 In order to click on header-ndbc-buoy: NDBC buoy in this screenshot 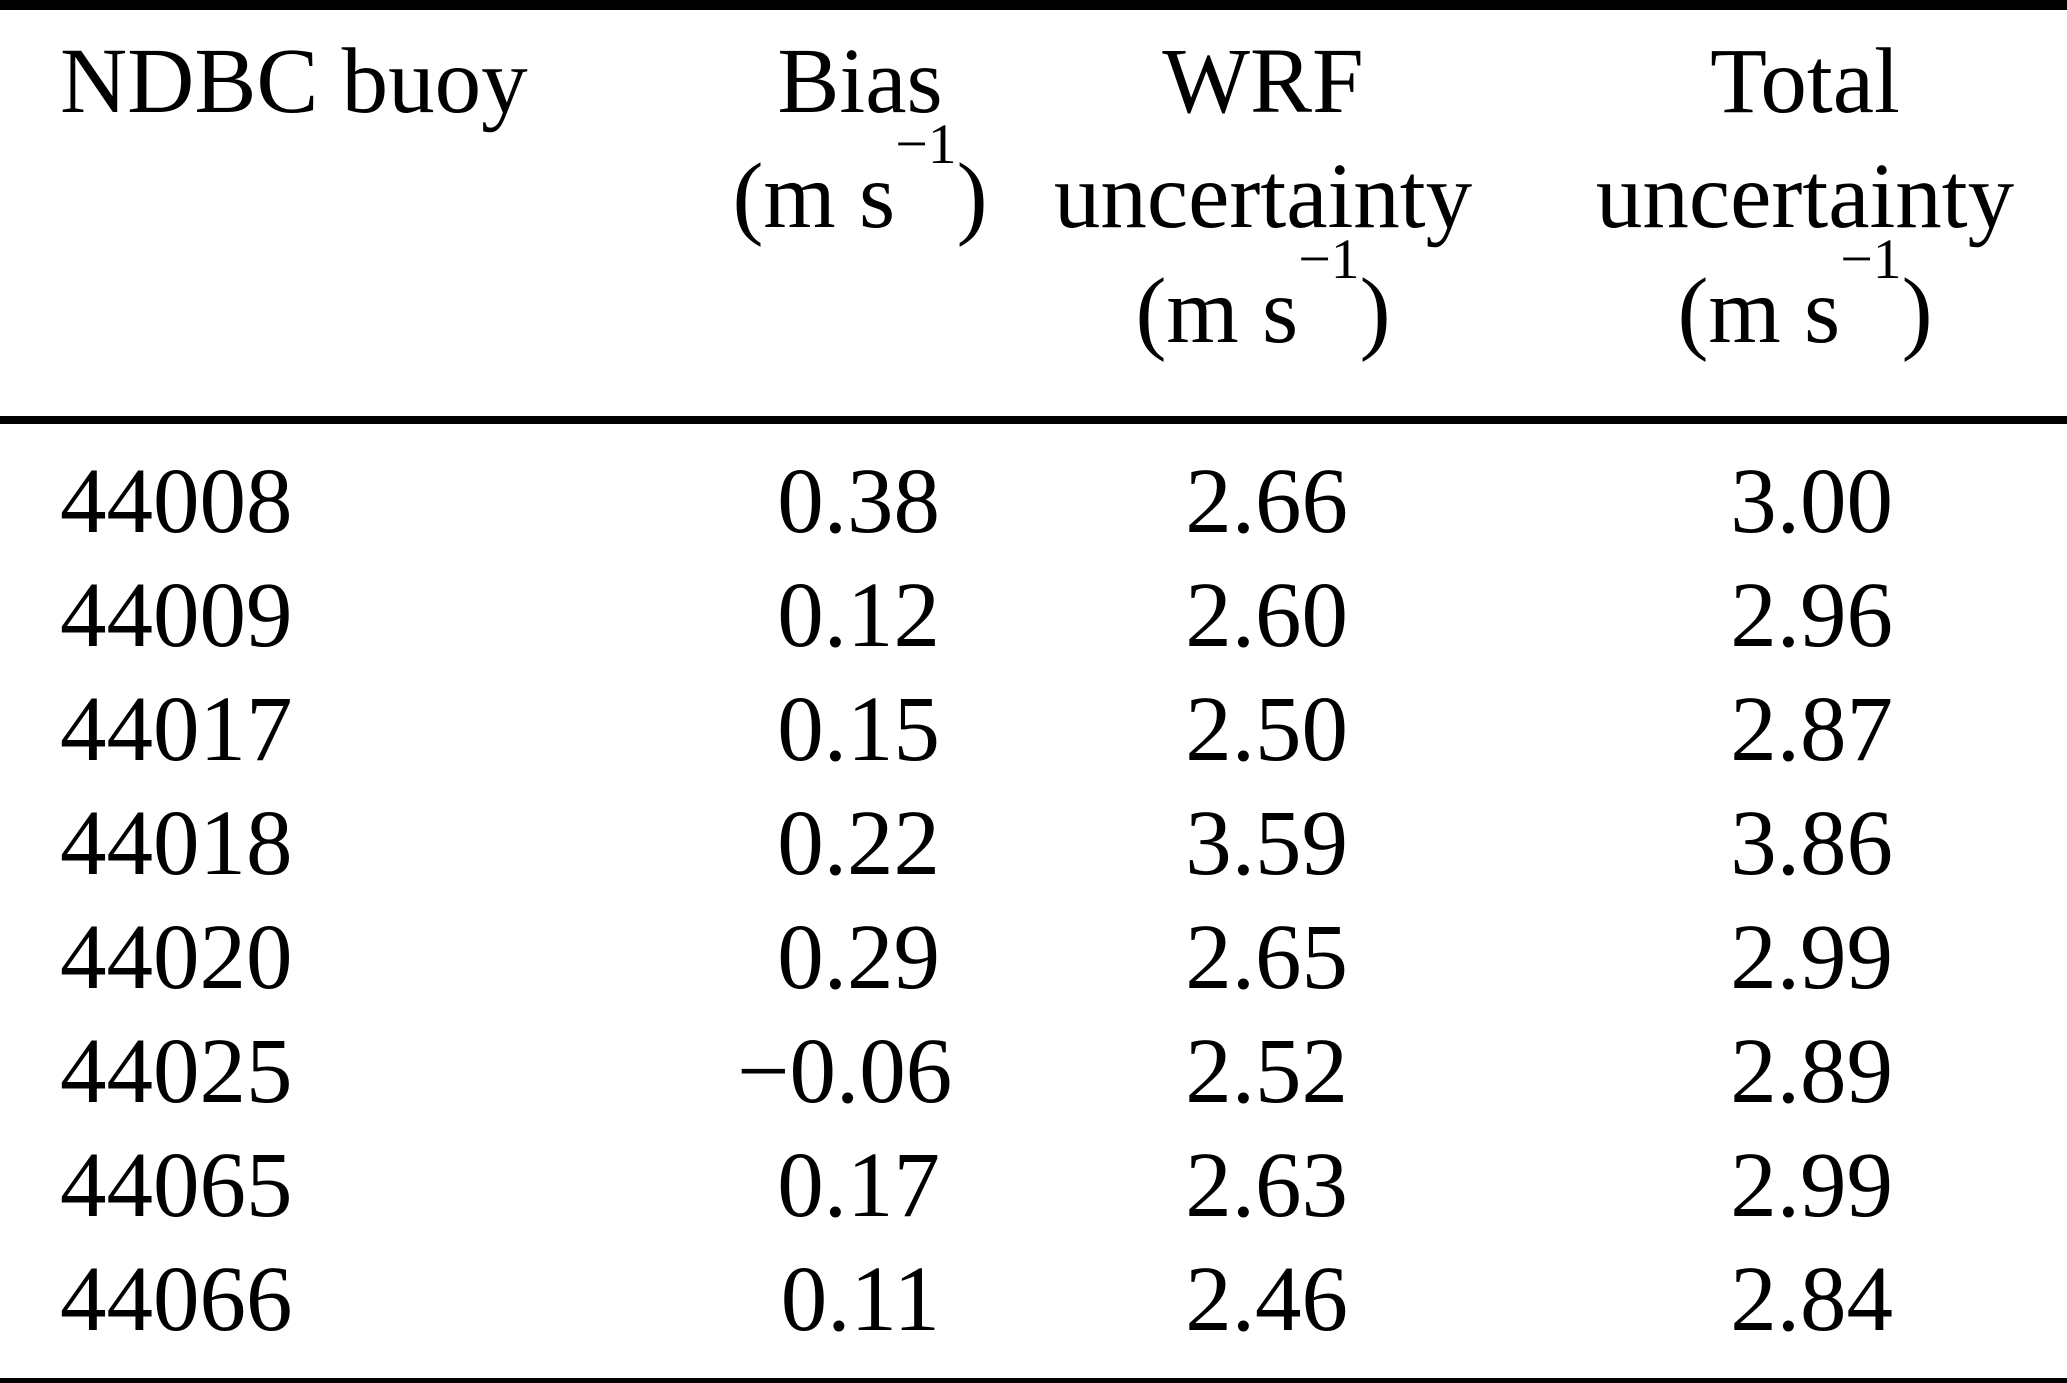, I will do `click(368, 214)`.